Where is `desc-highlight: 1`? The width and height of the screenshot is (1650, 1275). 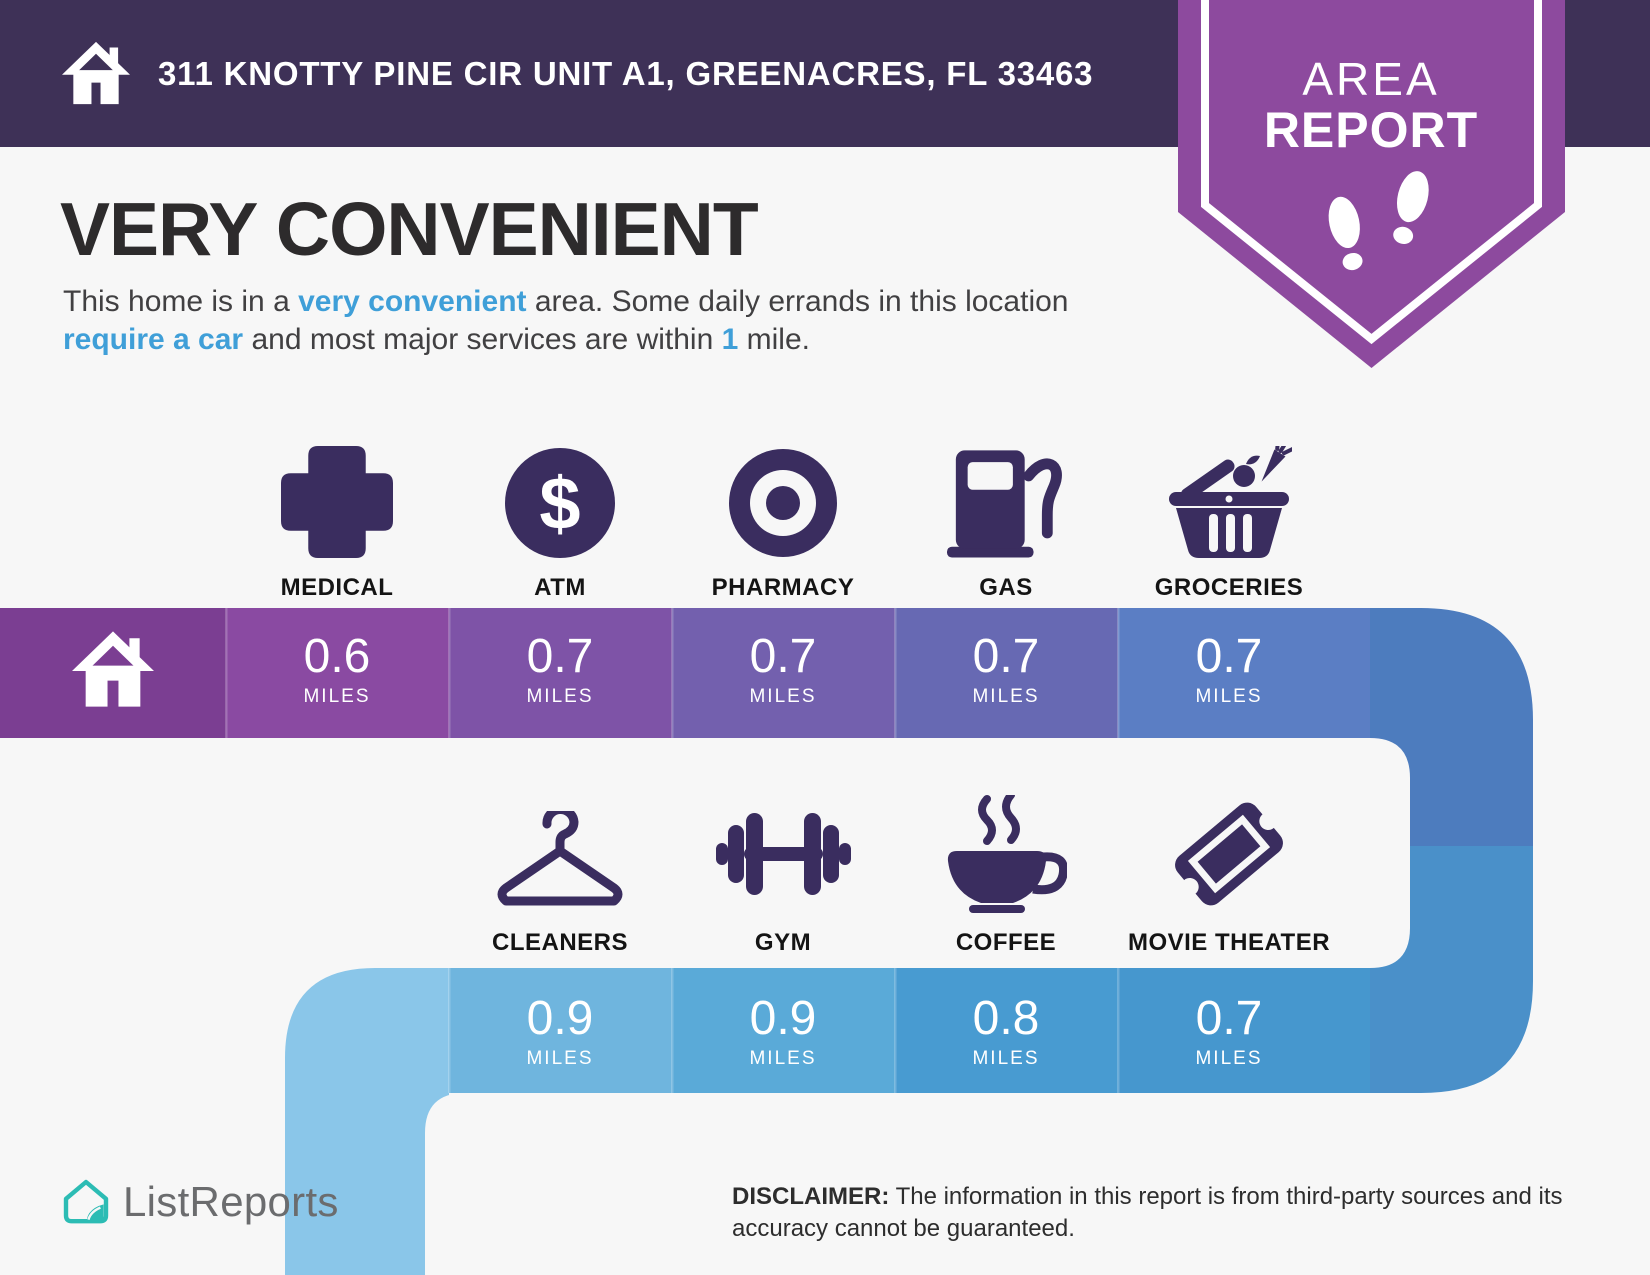 desc-highlight: 1 is located at coordinates (730, 339).